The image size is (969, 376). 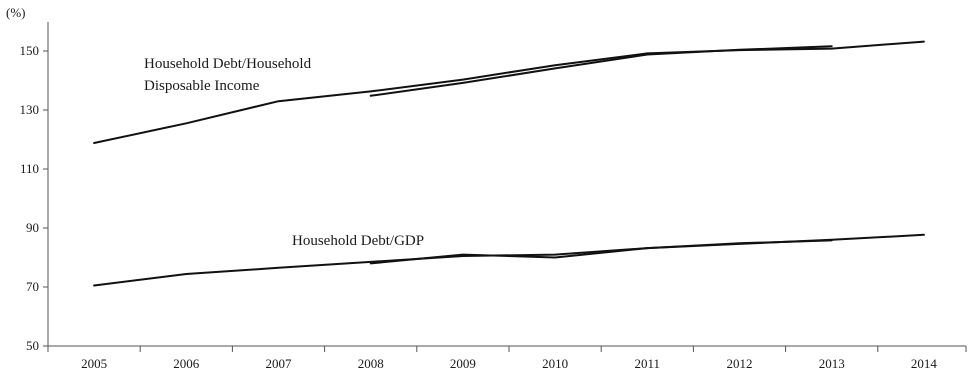 I want to click on series-label-household-debt-income-line-2: Disposable Income, so click(x=202, y=86).